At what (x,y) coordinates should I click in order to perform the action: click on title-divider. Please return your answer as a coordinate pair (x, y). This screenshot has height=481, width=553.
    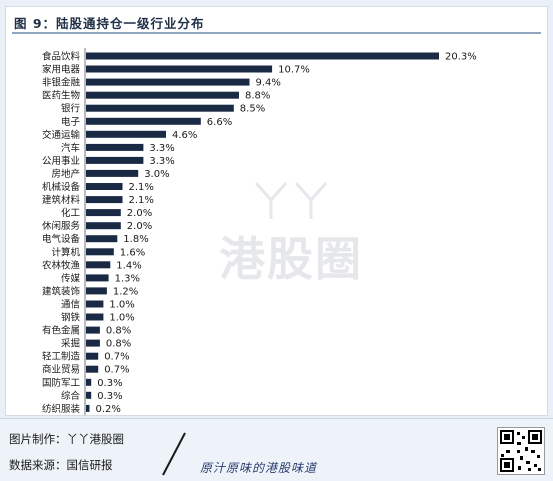
    Looking at the image, I should click on (276, 33).